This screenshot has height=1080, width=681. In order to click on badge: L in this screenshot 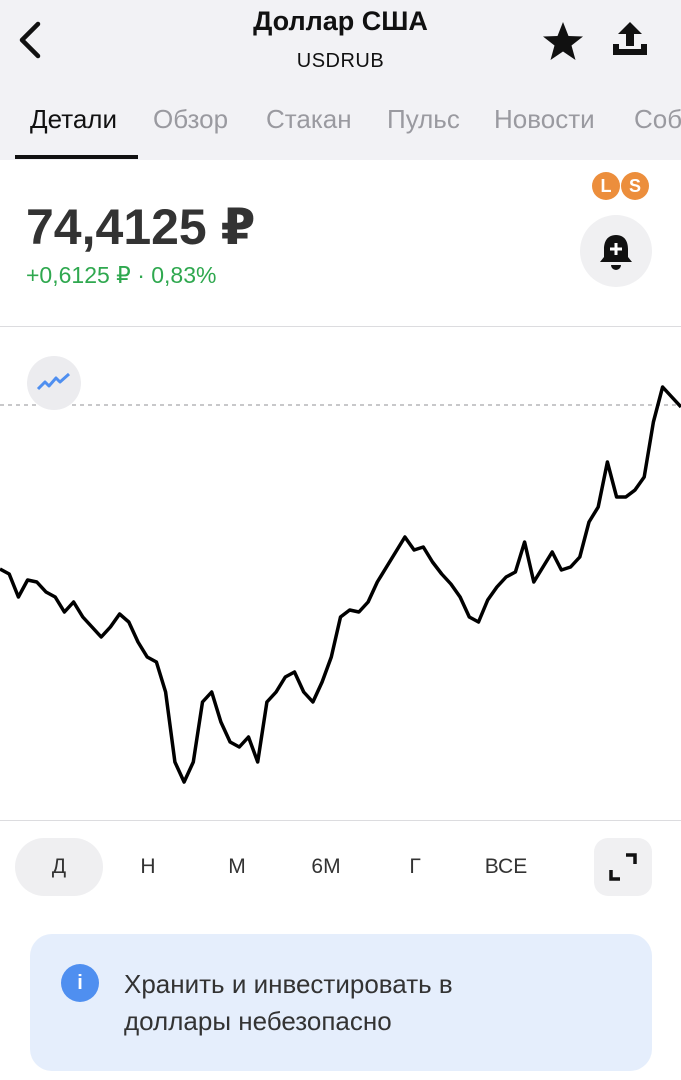, I will do `click(606, 186)`.